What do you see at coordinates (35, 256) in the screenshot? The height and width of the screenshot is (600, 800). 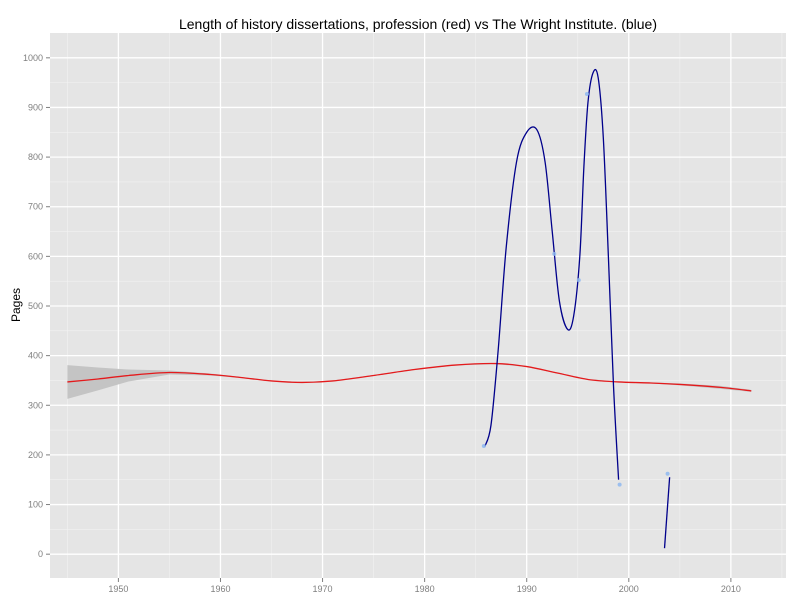 I see `y-tick-label: 600` at bounding box center [35, 256].